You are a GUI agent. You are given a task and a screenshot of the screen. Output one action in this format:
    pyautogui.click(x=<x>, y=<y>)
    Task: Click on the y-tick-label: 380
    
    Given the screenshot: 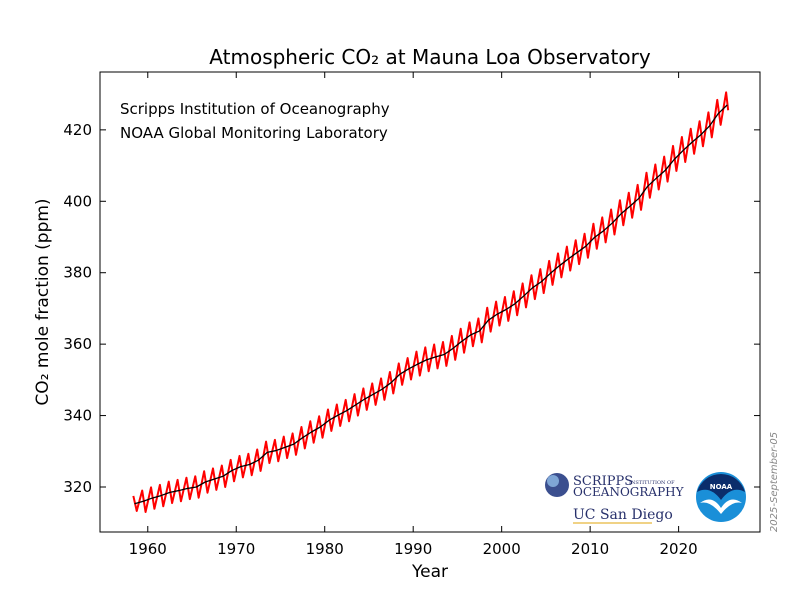 What is the action you would take?
    pyautogui.click(x=77, y=273)
    